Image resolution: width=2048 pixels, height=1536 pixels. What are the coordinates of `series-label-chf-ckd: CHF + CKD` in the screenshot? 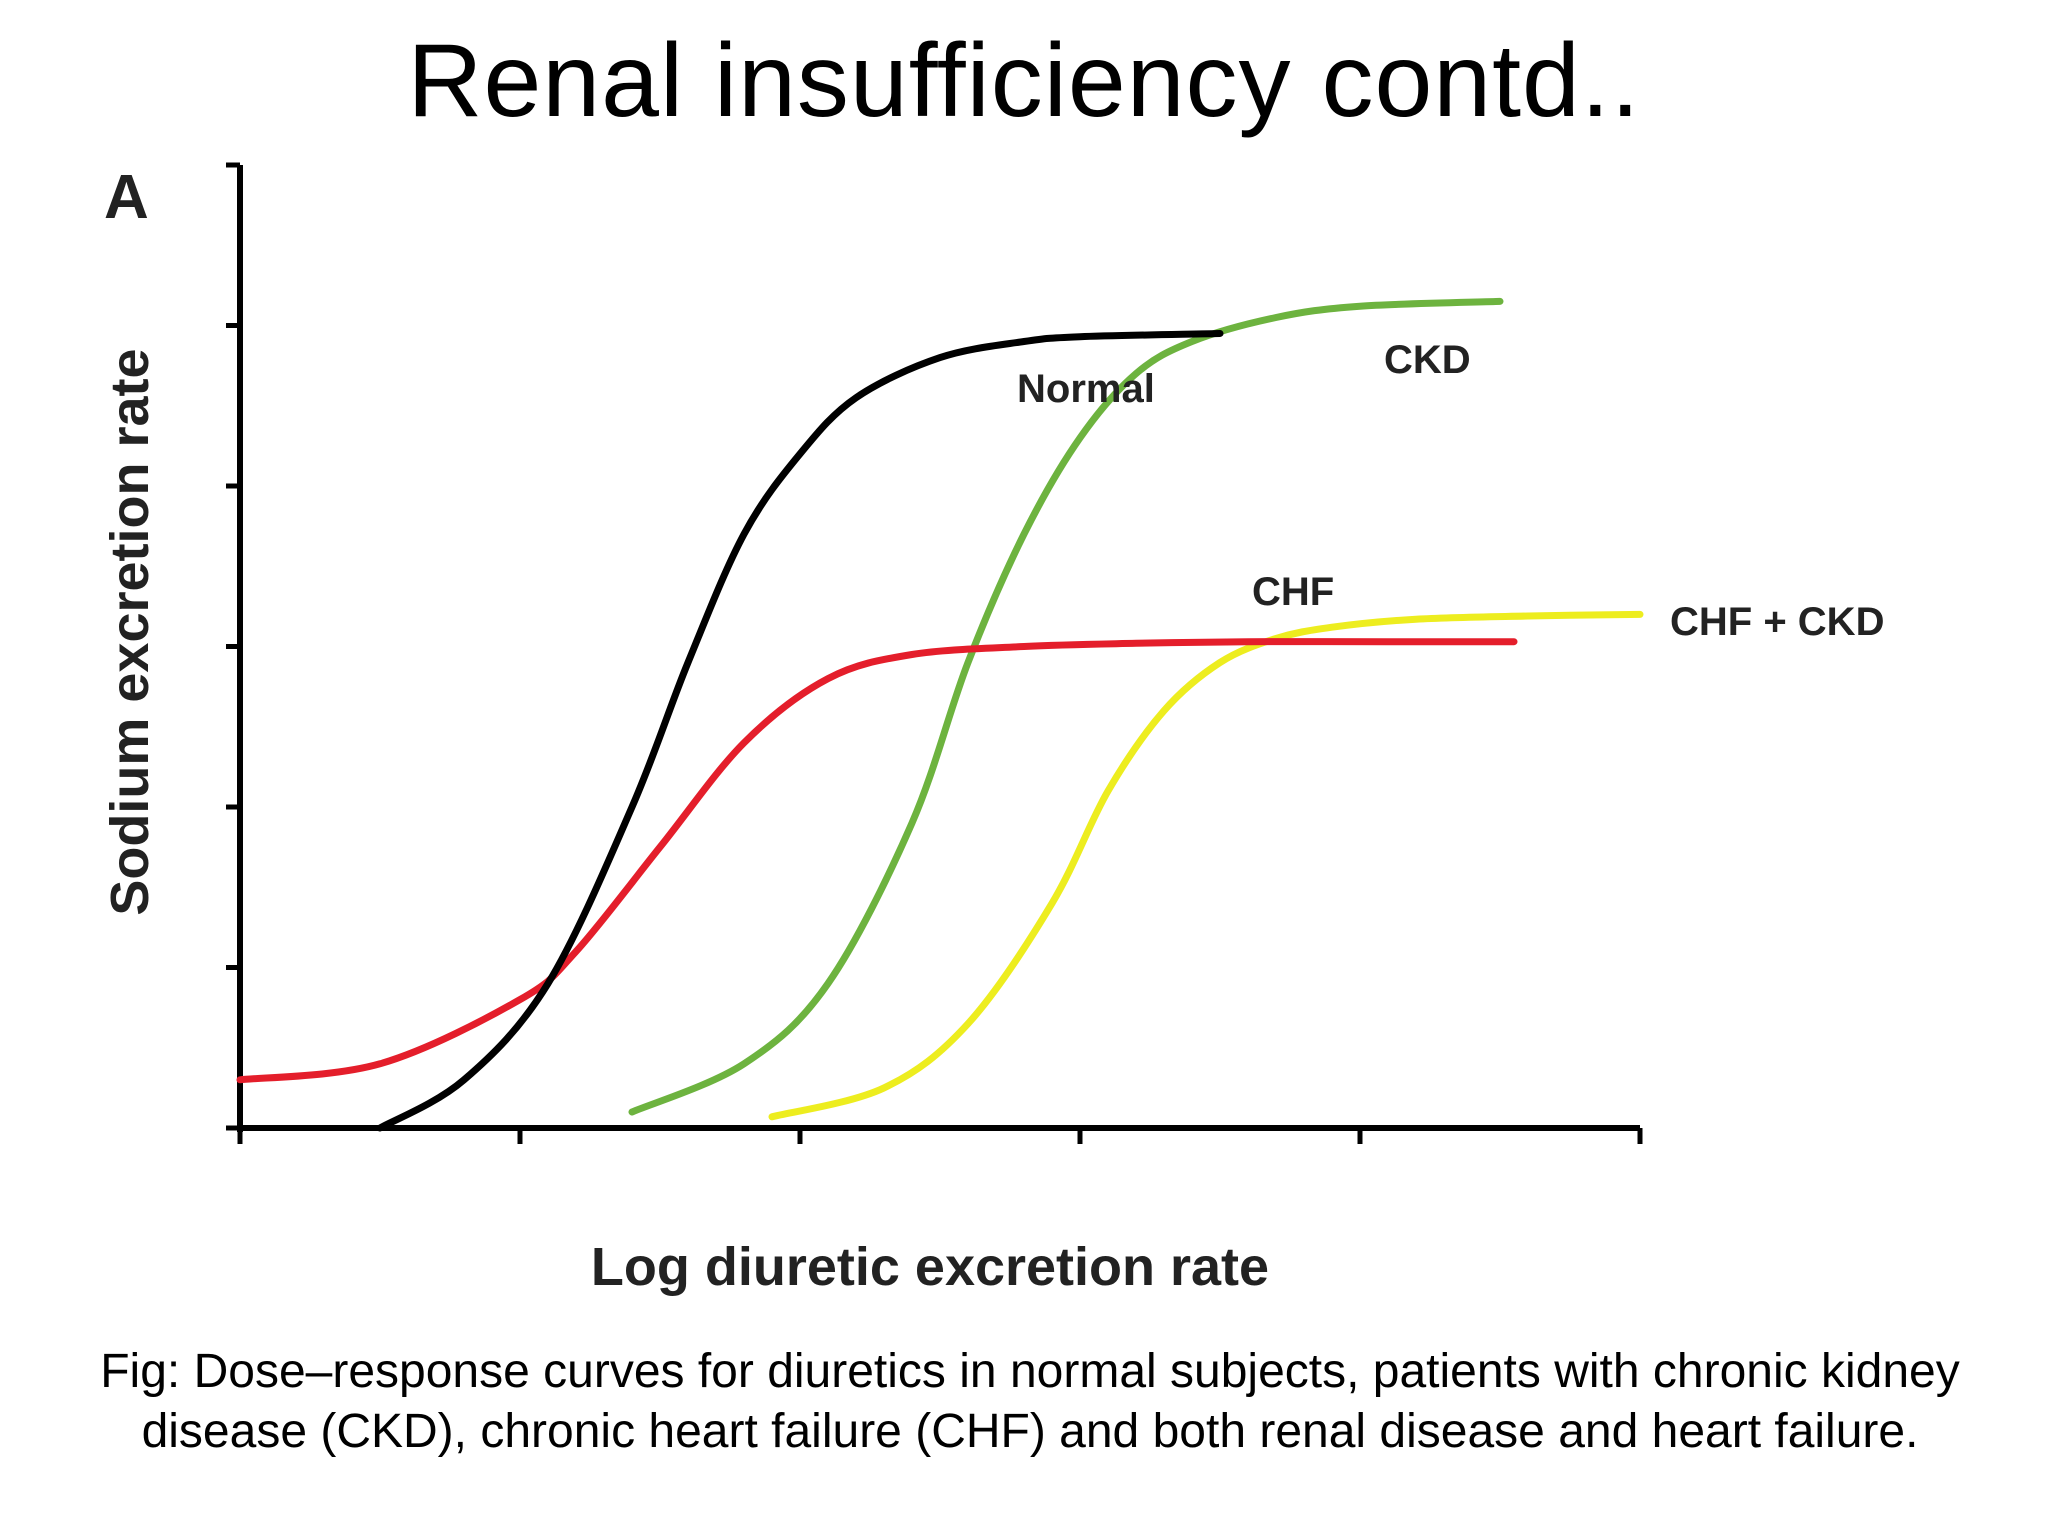 It's located at (1777, 622).